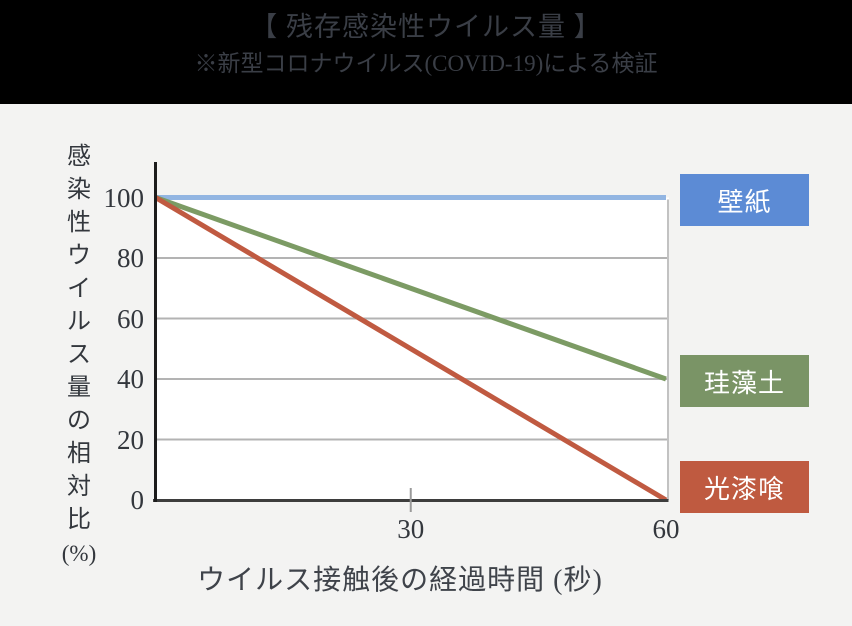 This screenshot has height=626, width=852. What do you see at coordinates (79, 421) in the screenshot?
I see `y-axis-label-char: の` at bounding box center [79, 421].